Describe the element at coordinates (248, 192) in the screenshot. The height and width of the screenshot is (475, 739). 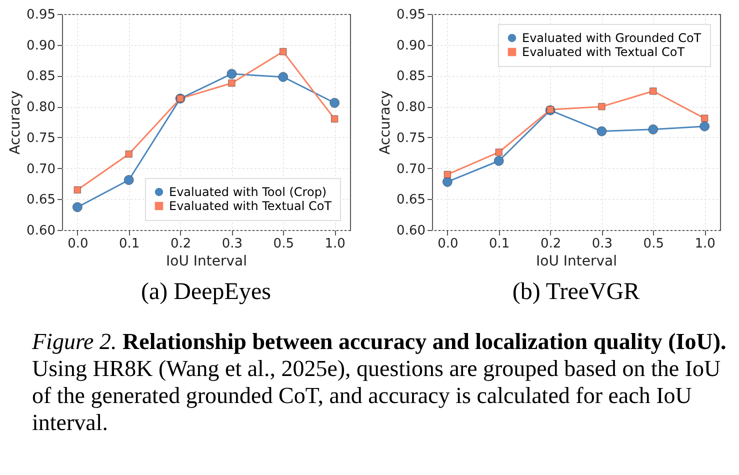
I see `legend-label: Evaluated with Tool (Crop)` at that location.